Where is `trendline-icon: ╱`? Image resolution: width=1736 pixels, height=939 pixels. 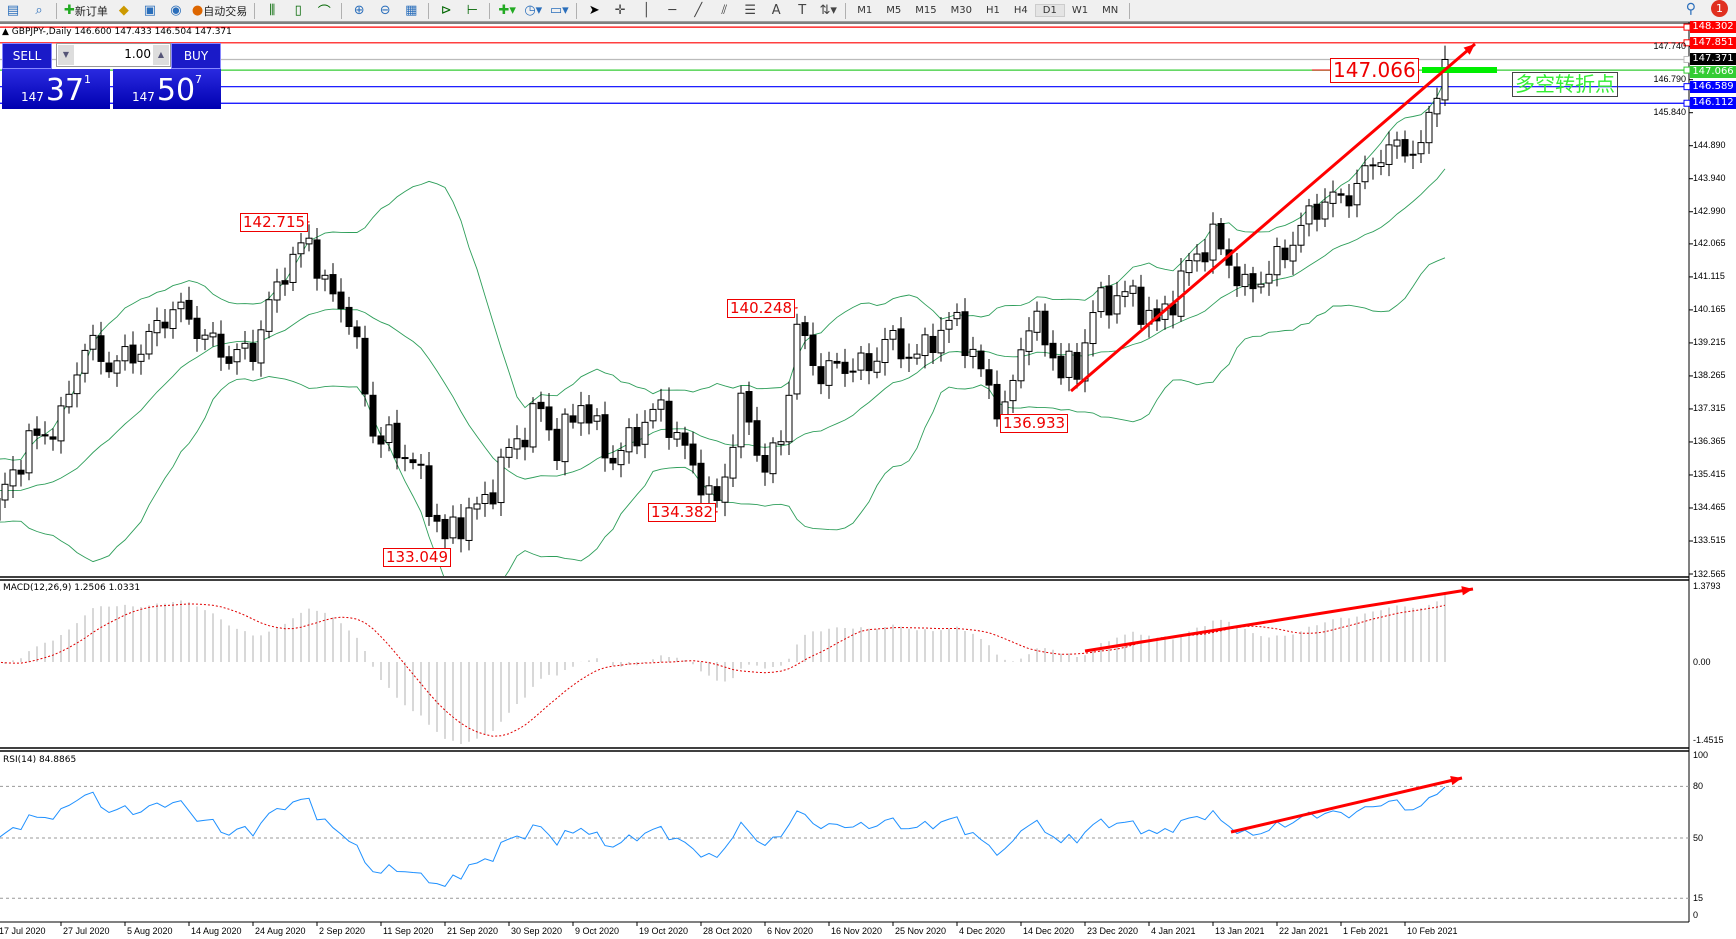 trendline-icon: ╱ is located at coordinates (698, 10).